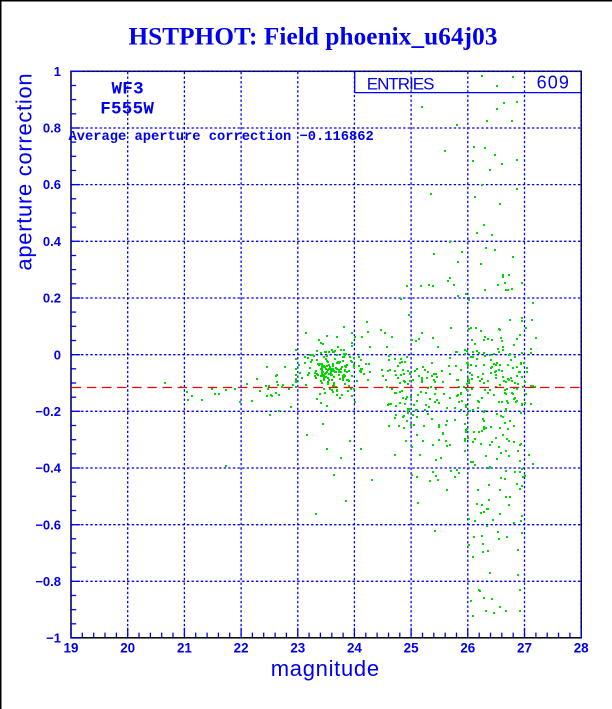 The image size is (612, 709). Describe the element at coordinates (52, 128) in the screenshot. I see `svg-text: 0.8` at that location.